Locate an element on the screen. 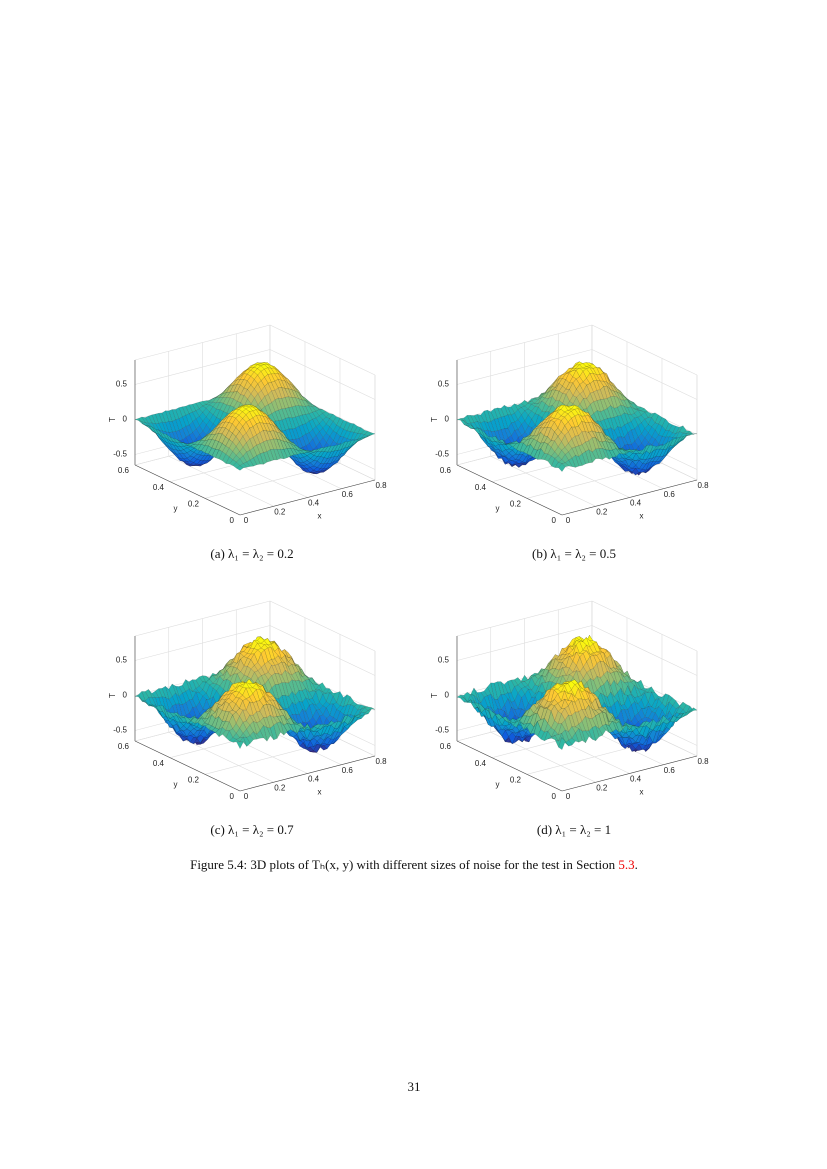 The width and height of the screenshot is (827, 1169). y-axis-line is located at coordinates (187, 490).